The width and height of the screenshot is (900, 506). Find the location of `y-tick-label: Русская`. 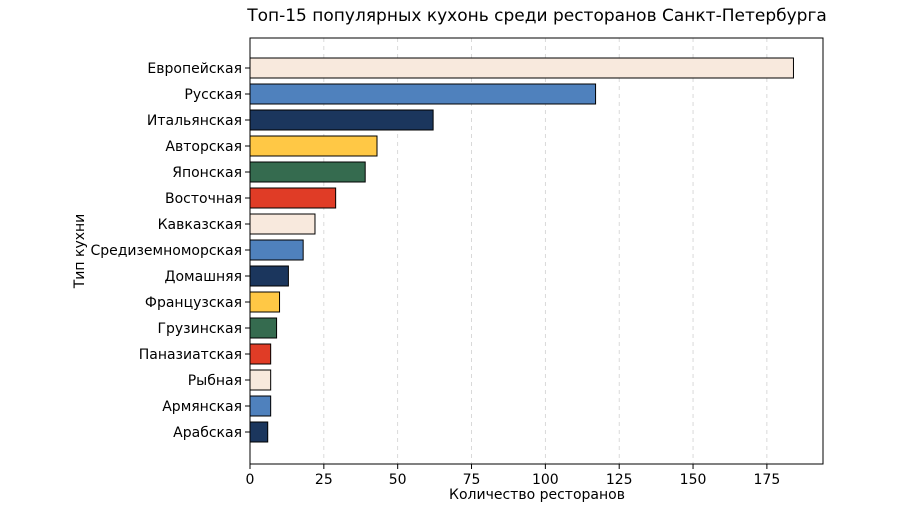

y-tick-label: Русская is located at coordinates (213, 95).